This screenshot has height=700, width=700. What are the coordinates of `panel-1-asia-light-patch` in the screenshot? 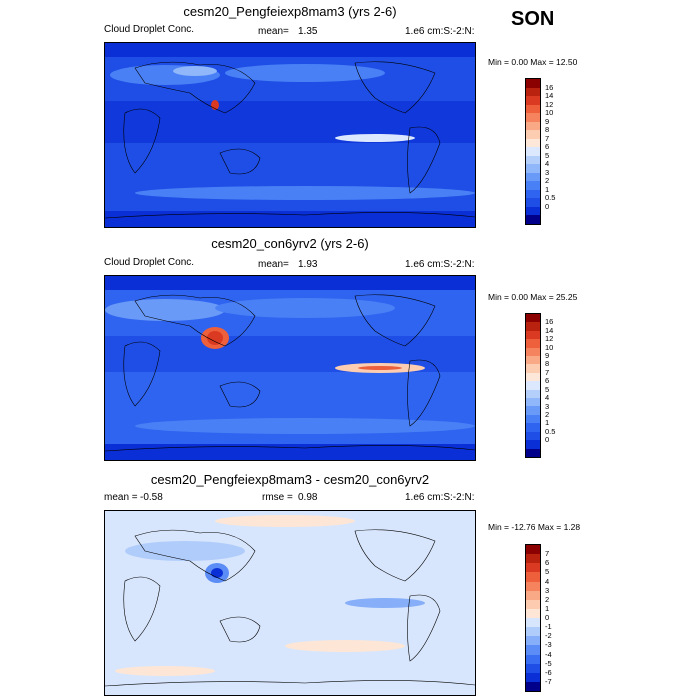 It's located at (195, 71).